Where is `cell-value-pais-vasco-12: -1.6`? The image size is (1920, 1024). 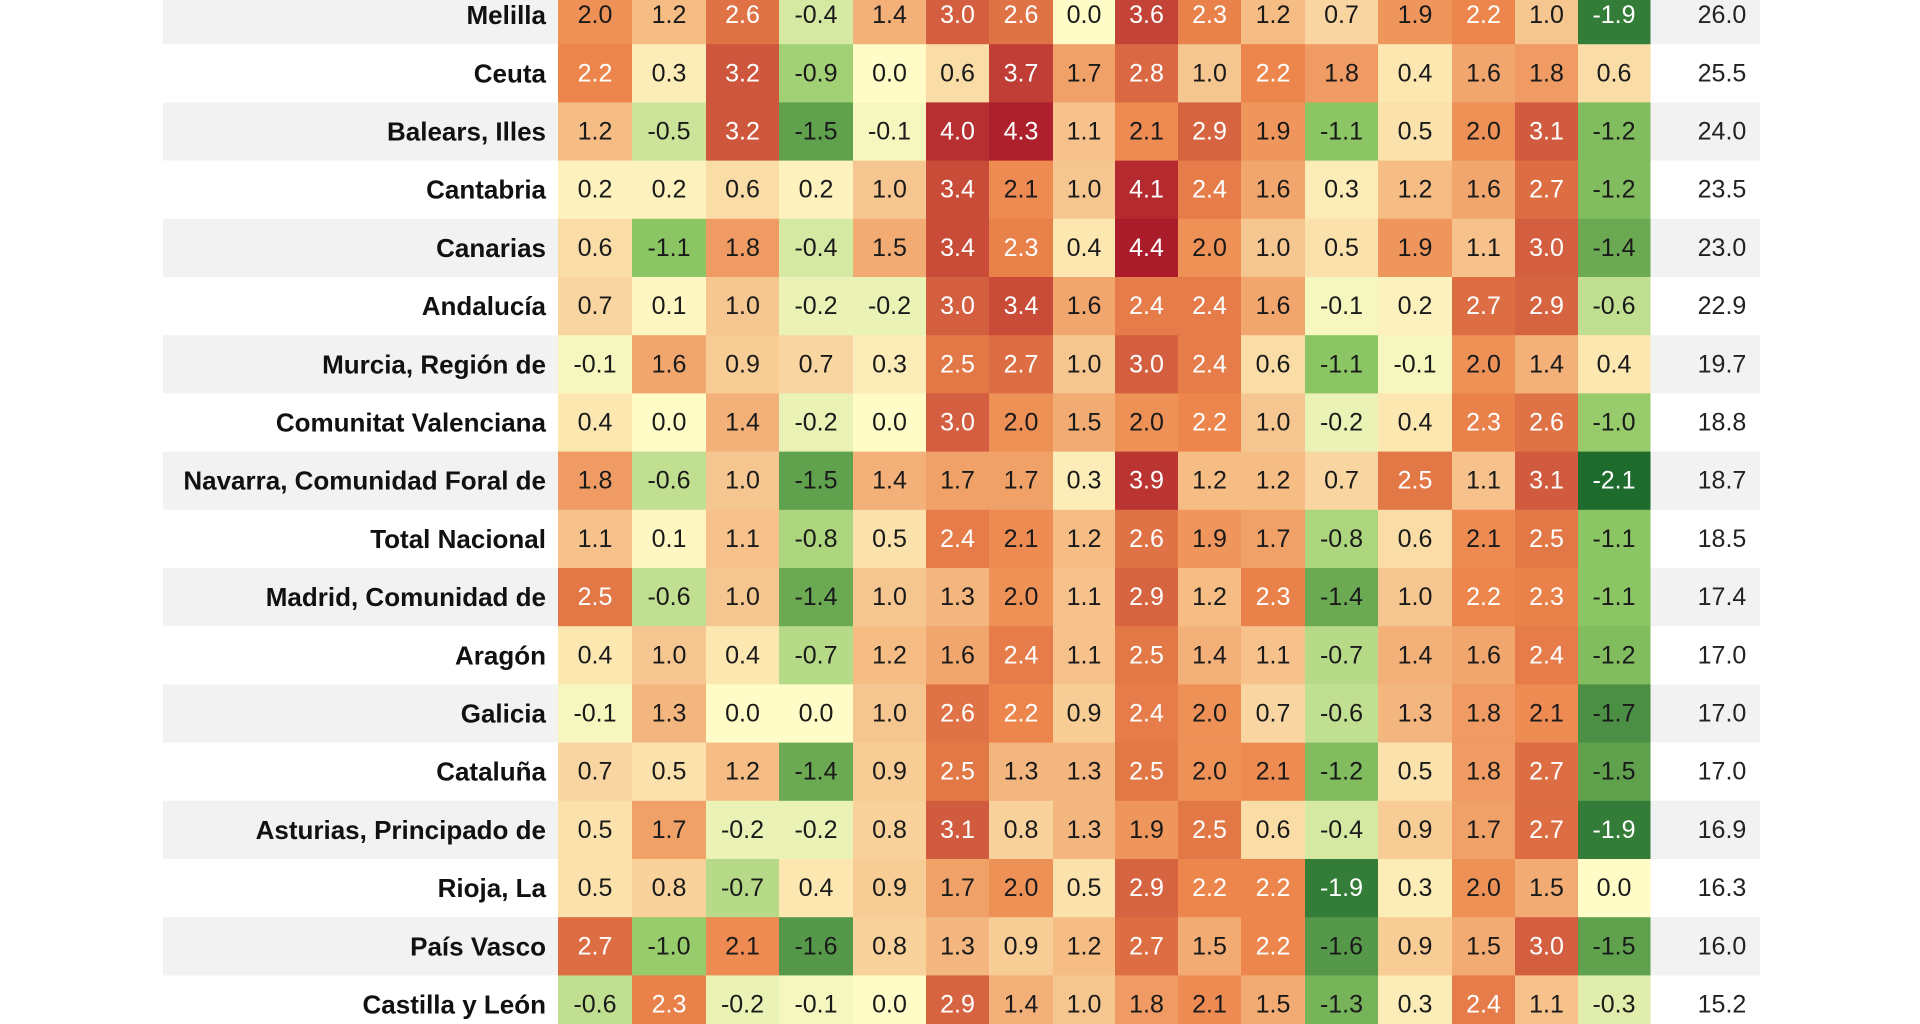
cell-value-pais-vasco-12: -1.6 is located at coordinates (1341, 946).